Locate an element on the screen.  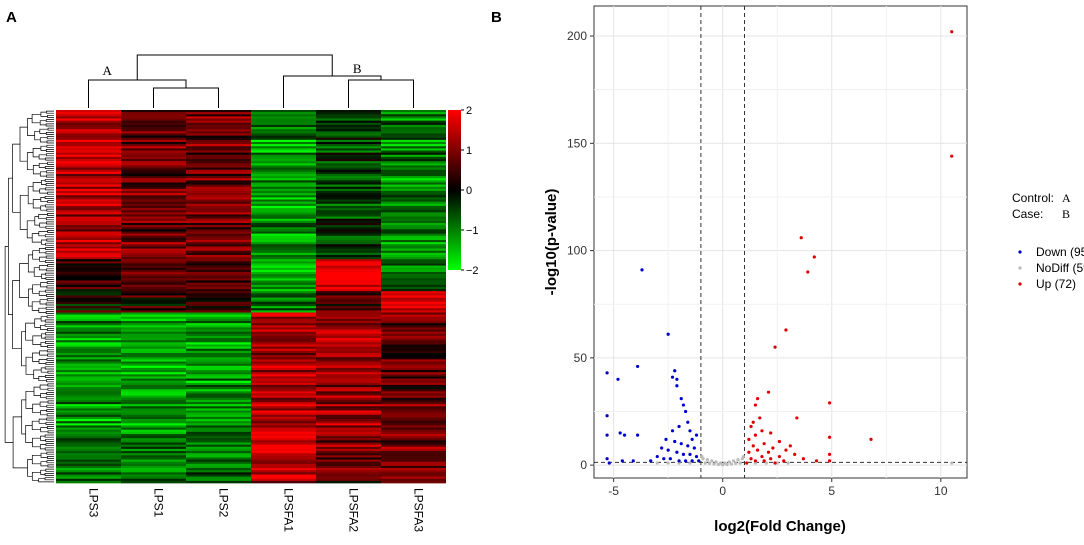
legend-control-value: A is located at coordinates (1066, 198).